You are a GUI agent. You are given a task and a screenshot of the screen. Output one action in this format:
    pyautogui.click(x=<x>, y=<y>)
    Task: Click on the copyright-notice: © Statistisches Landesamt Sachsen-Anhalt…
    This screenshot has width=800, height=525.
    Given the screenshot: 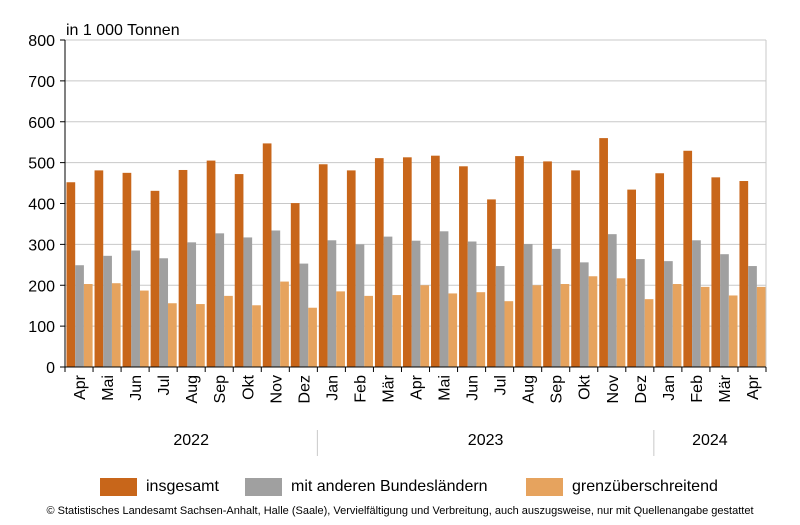 What is the action you would take?
    pyautogui.click(x=400, y=511)
    